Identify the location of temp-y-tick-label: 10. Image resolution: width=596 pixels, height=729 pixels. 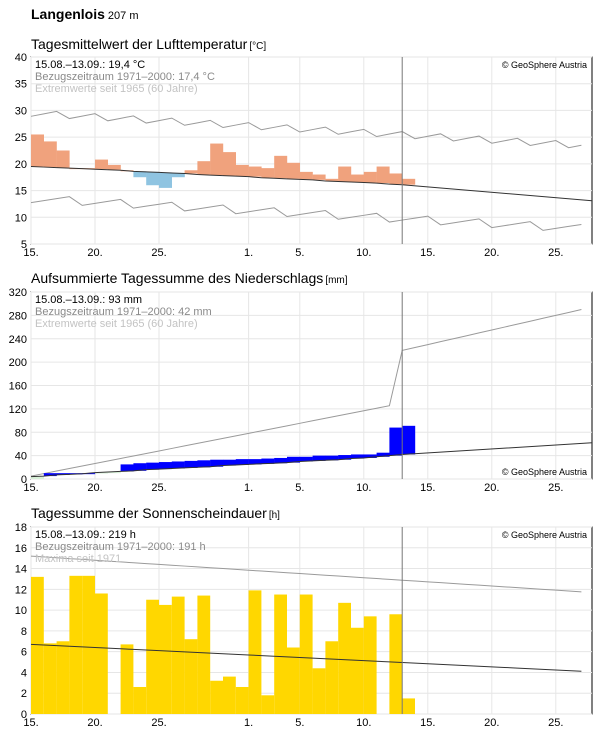
(21, 218).